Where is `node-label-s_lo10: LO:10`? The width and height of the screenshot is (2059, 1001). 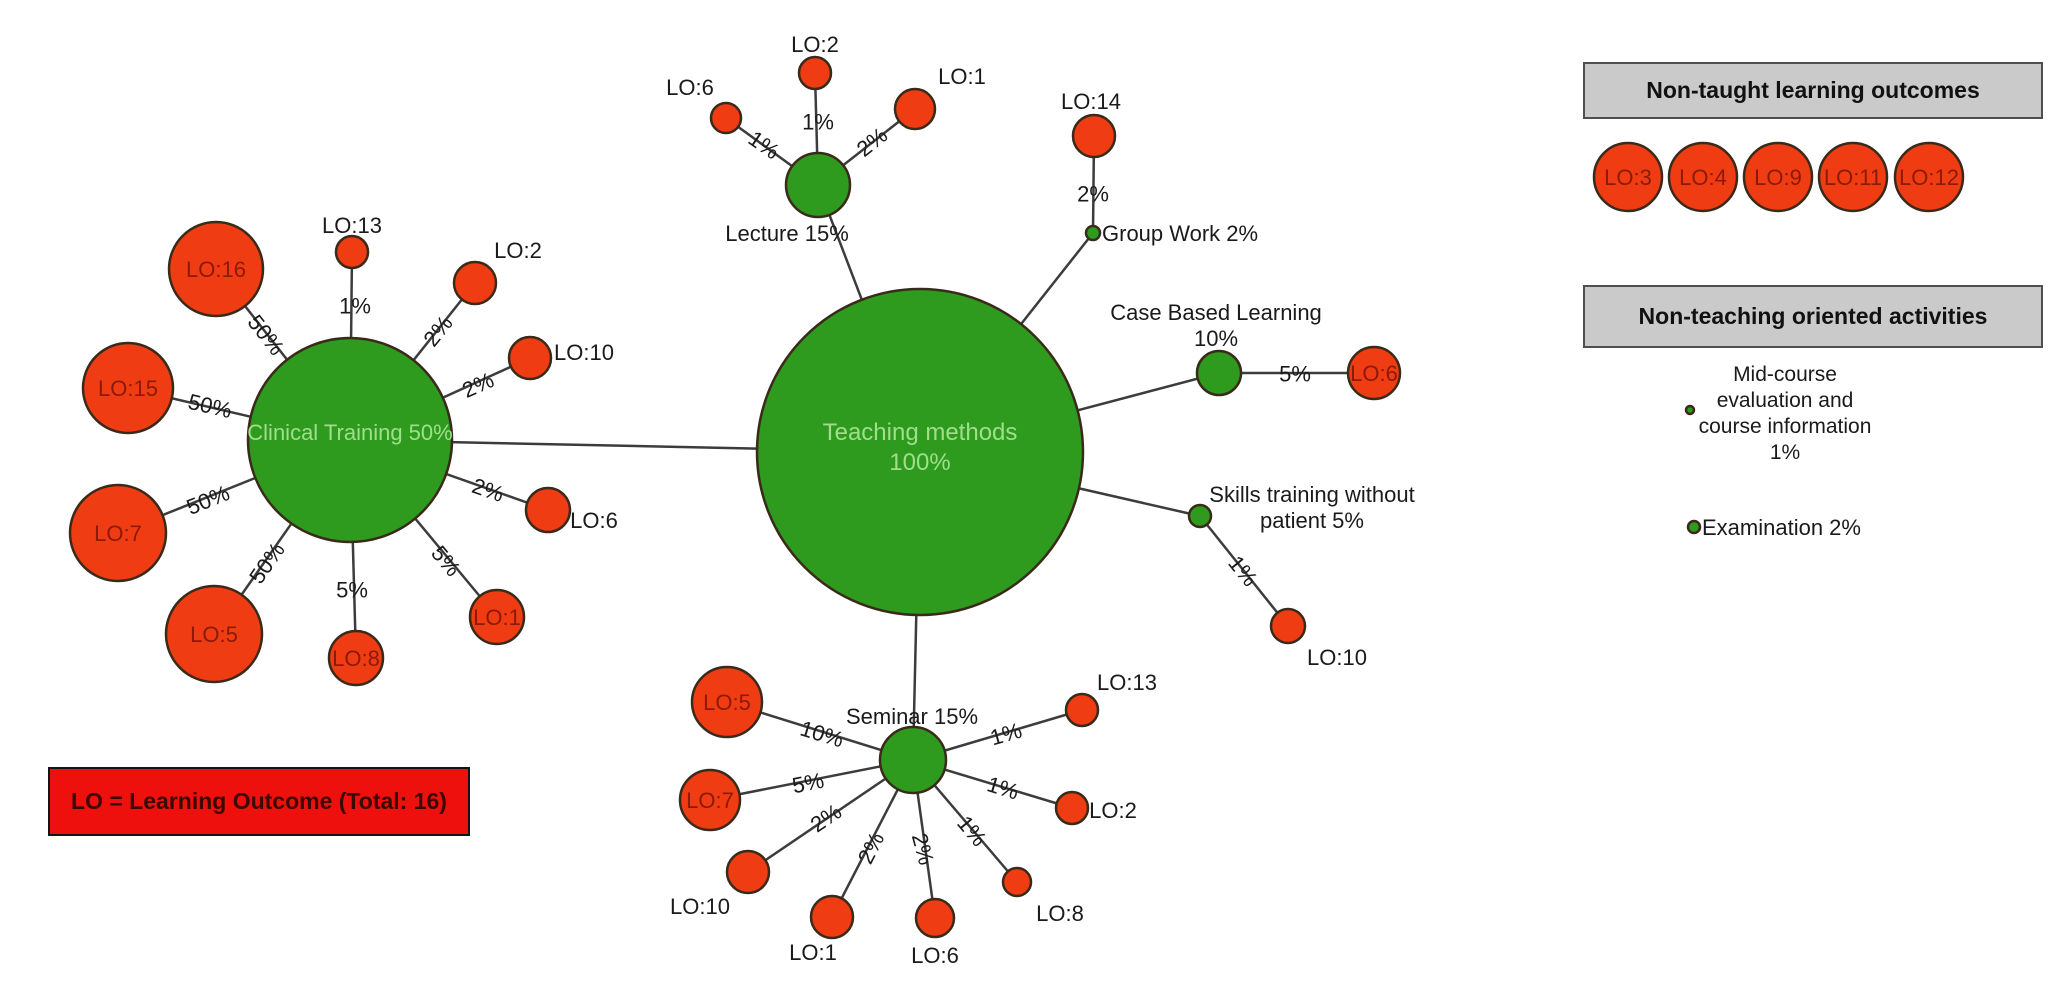
node-label-s_lo10: LO:10 is located at coordinates (1337, 657).